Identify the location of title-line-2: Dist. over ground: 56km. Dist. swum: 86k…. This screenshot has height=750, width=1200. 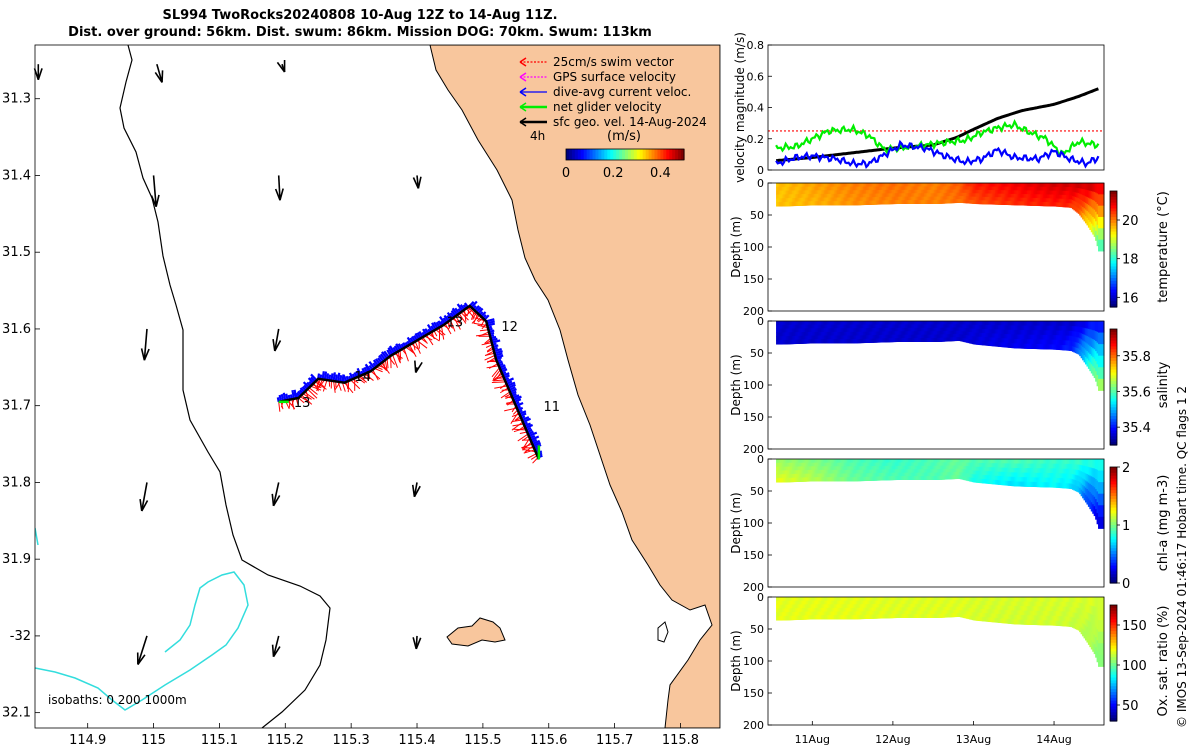
(360, 32).